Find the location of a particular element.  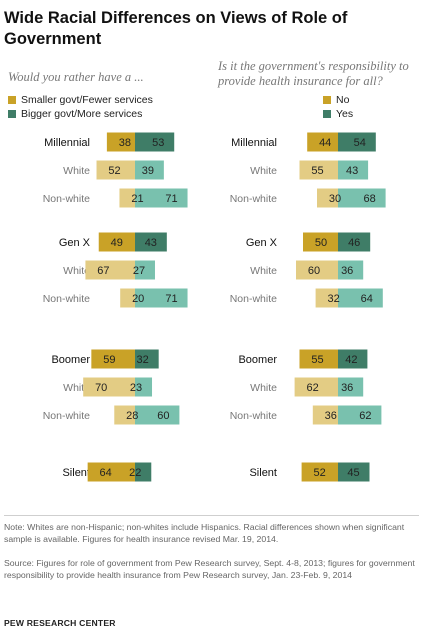

right-value-label-positive-white: 43 is located at coordinates (352, 171).